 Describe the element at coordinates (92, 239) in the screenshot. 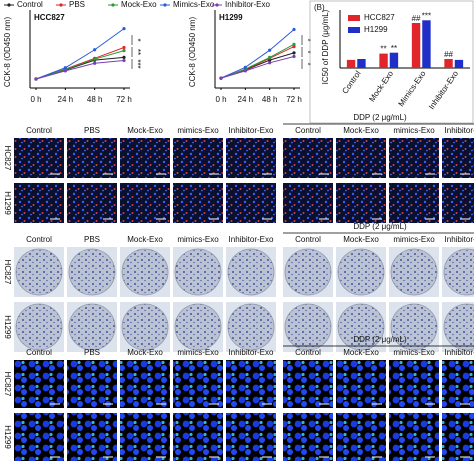

I see `column-label: PBS` at that location.